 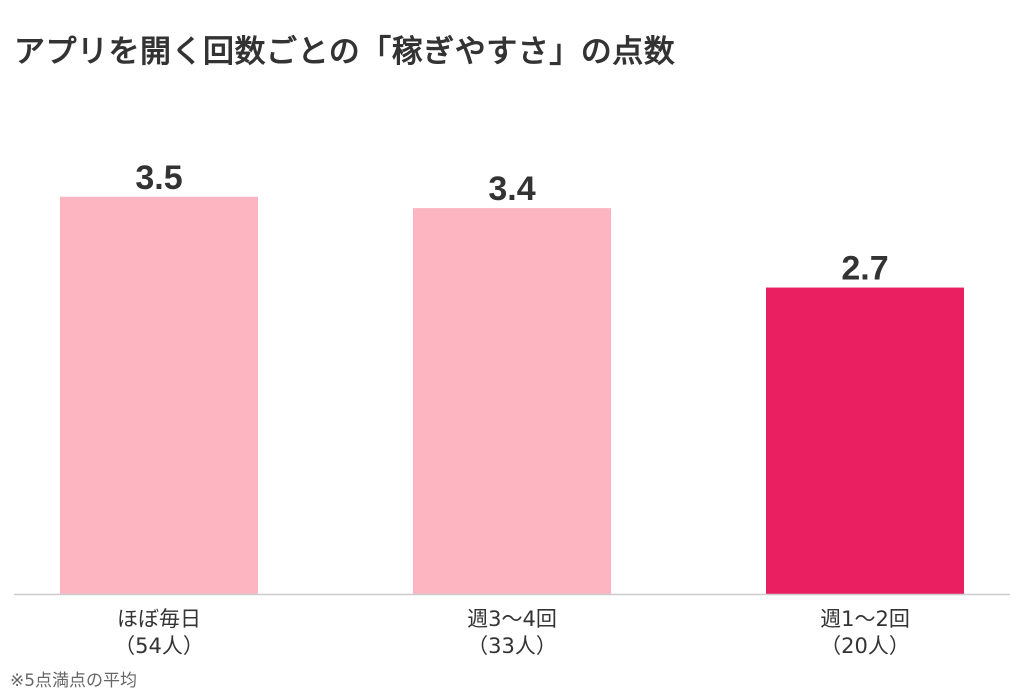 I want to click on x-tick-label-1-line-2: （54人）, so click(x=159, y=646).